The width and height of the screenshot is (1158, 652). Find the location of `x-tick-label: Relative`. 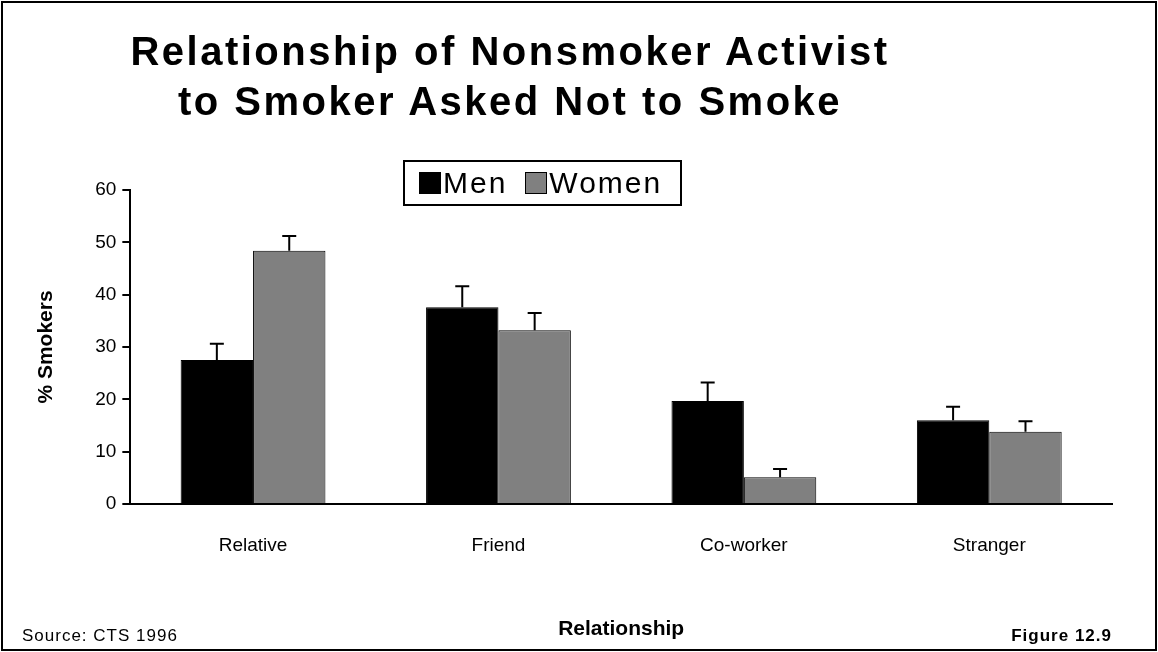

x-tick-label: Relative is located at coordinates (253, 544).